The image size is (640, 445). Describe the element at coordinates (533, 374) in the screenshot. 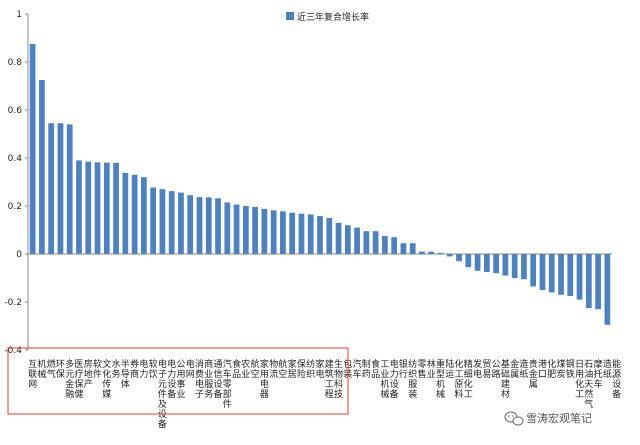

I see `category-label: 贵金属` at that location.